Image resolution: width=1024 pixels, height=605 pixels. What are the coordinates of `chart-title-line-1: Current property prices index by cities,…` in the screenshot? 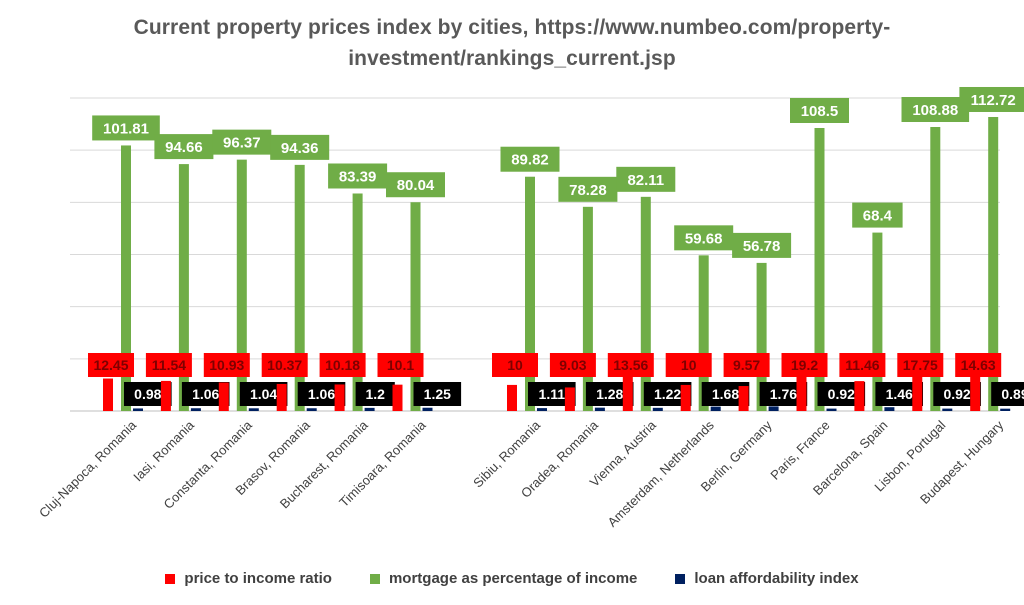 It's located at (512, 27).